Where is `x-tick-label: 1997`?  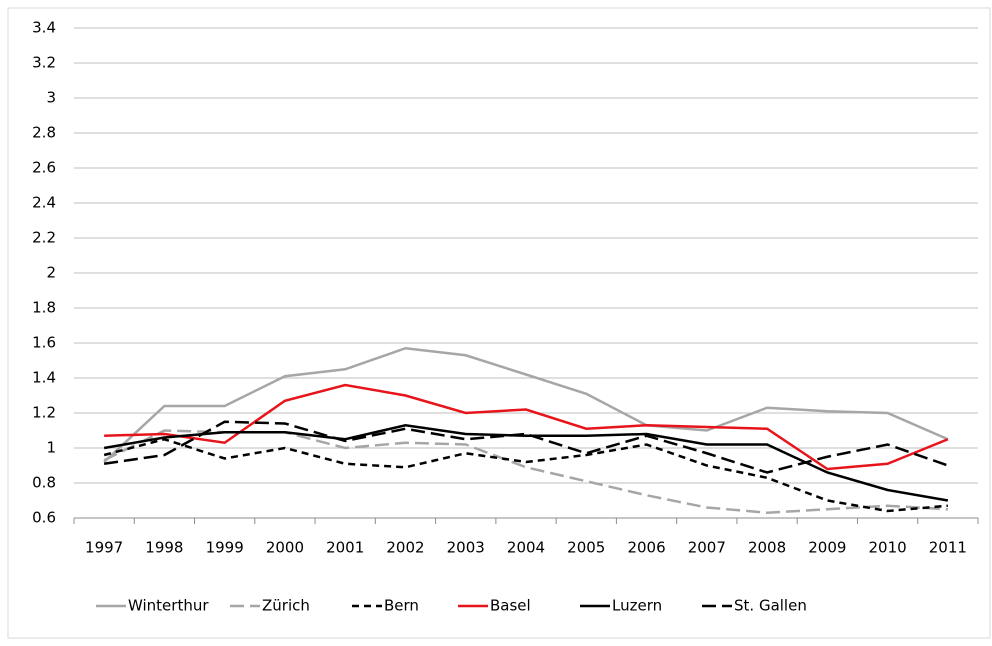
x-tick-label: 1997 is located at coordinates (104, 548).